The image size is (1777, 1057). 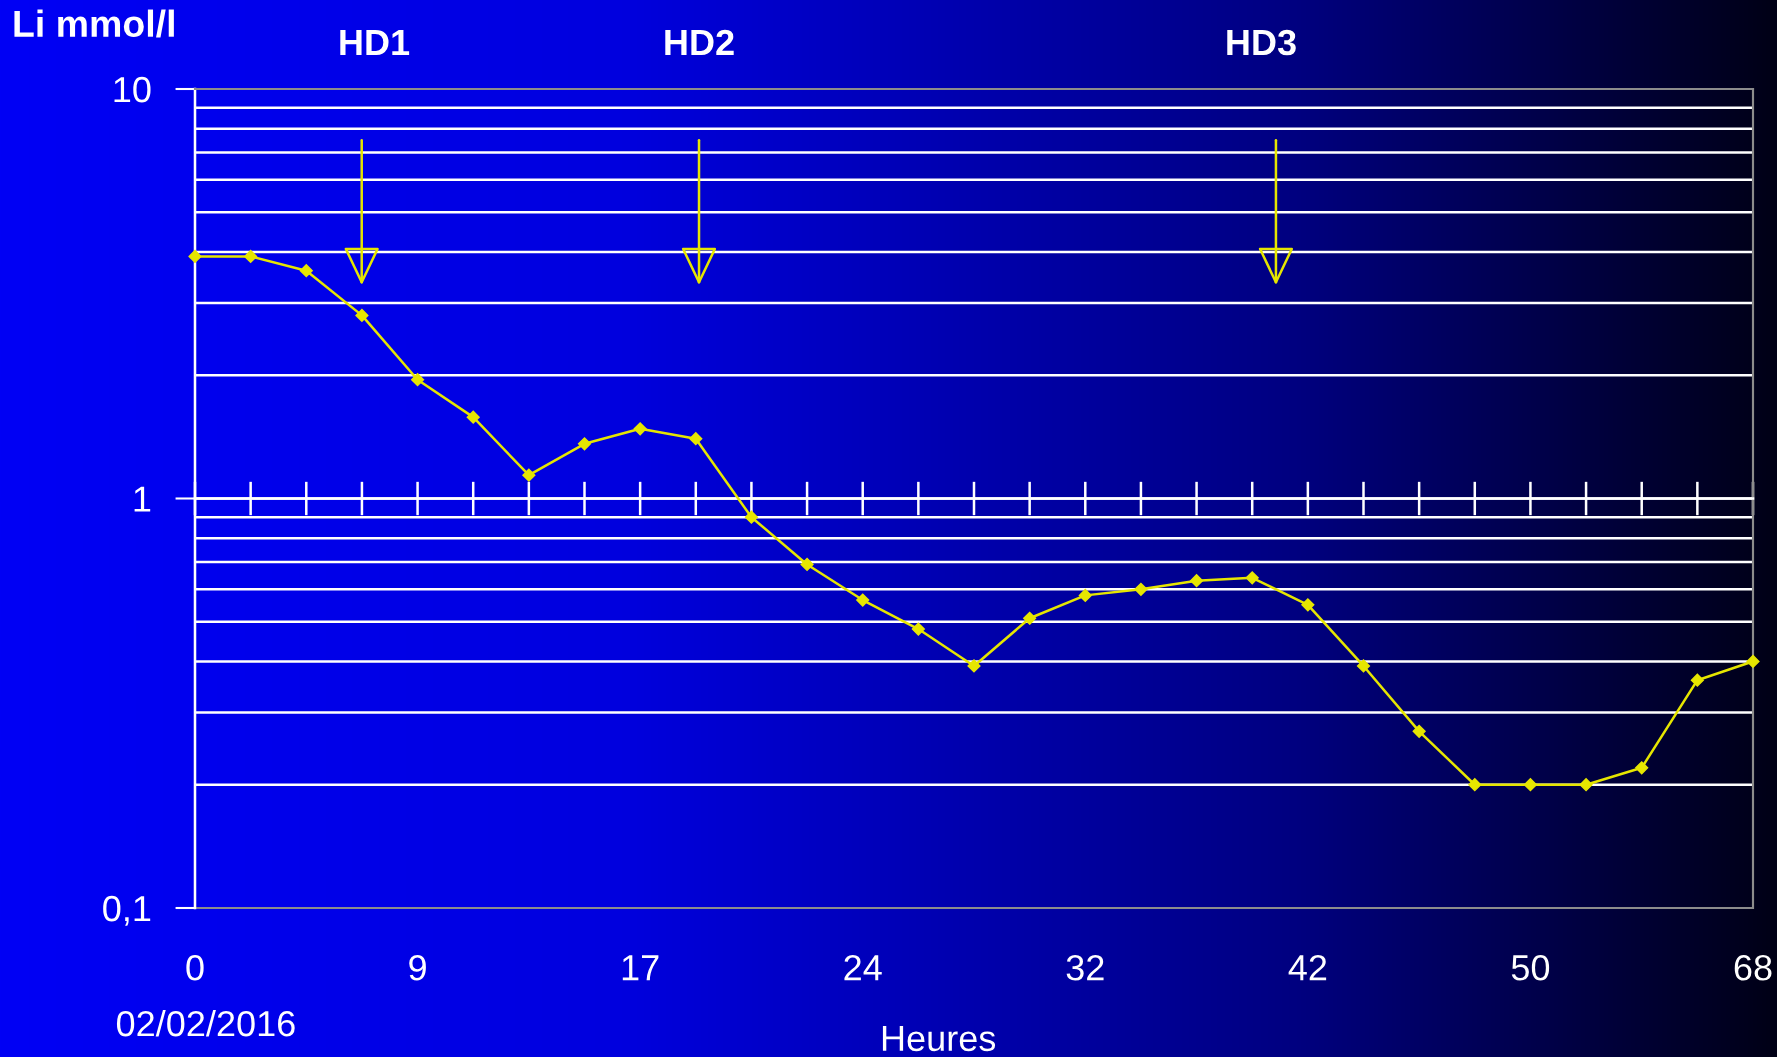 I want to click on x-tick-label: 50, so click(x=1530, y=967).